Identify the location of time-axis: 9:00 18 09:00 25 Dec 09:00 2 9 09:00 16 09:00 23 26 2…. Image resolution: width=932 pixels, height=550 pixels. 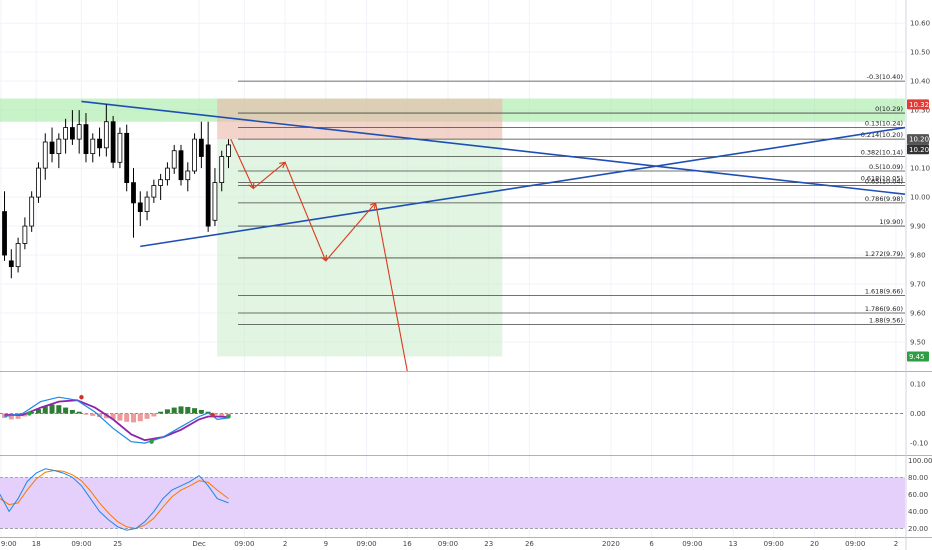
(449, 544).